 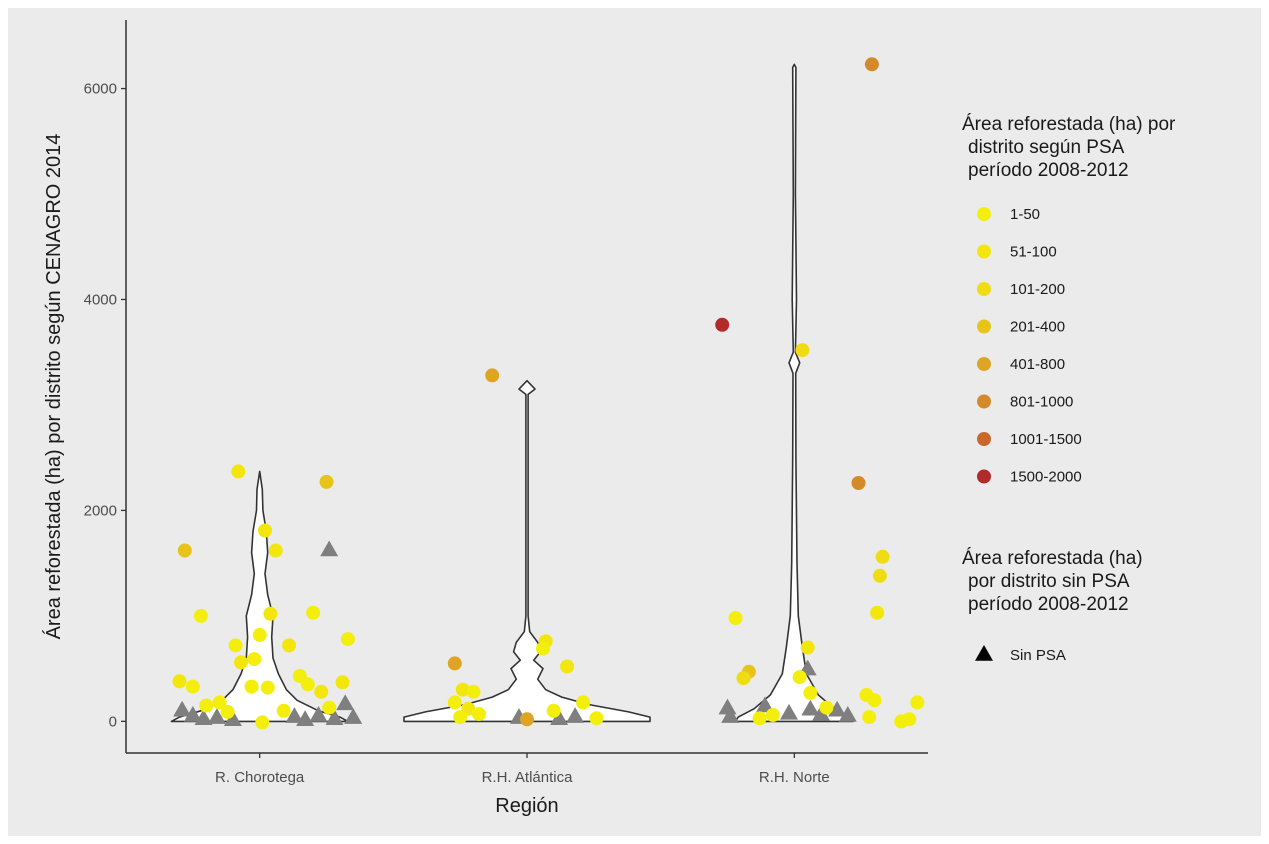 What do you see at coordinates (100, 89) in the screenshot?
I see `y-tick-label: 6000` at bounding box center [100, 89].